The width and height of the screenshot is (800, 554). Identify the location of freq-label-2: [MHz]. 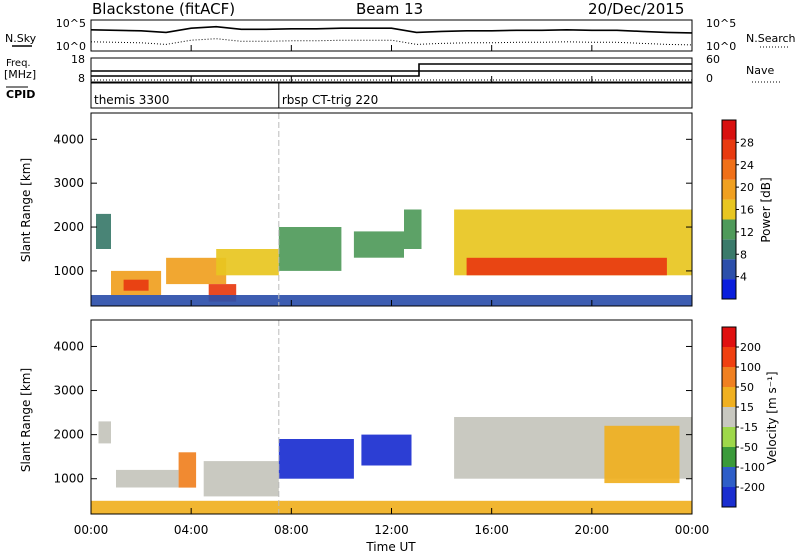
(20, 74).